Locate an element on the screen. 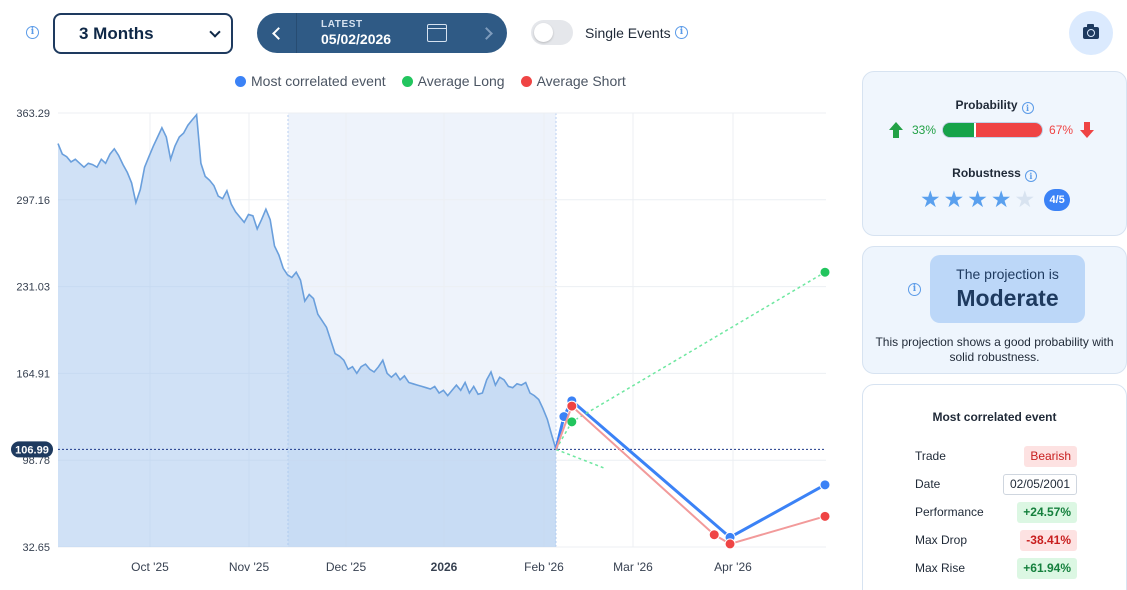  y-tick-label: 164.91 is located at coordinates (33, 374).